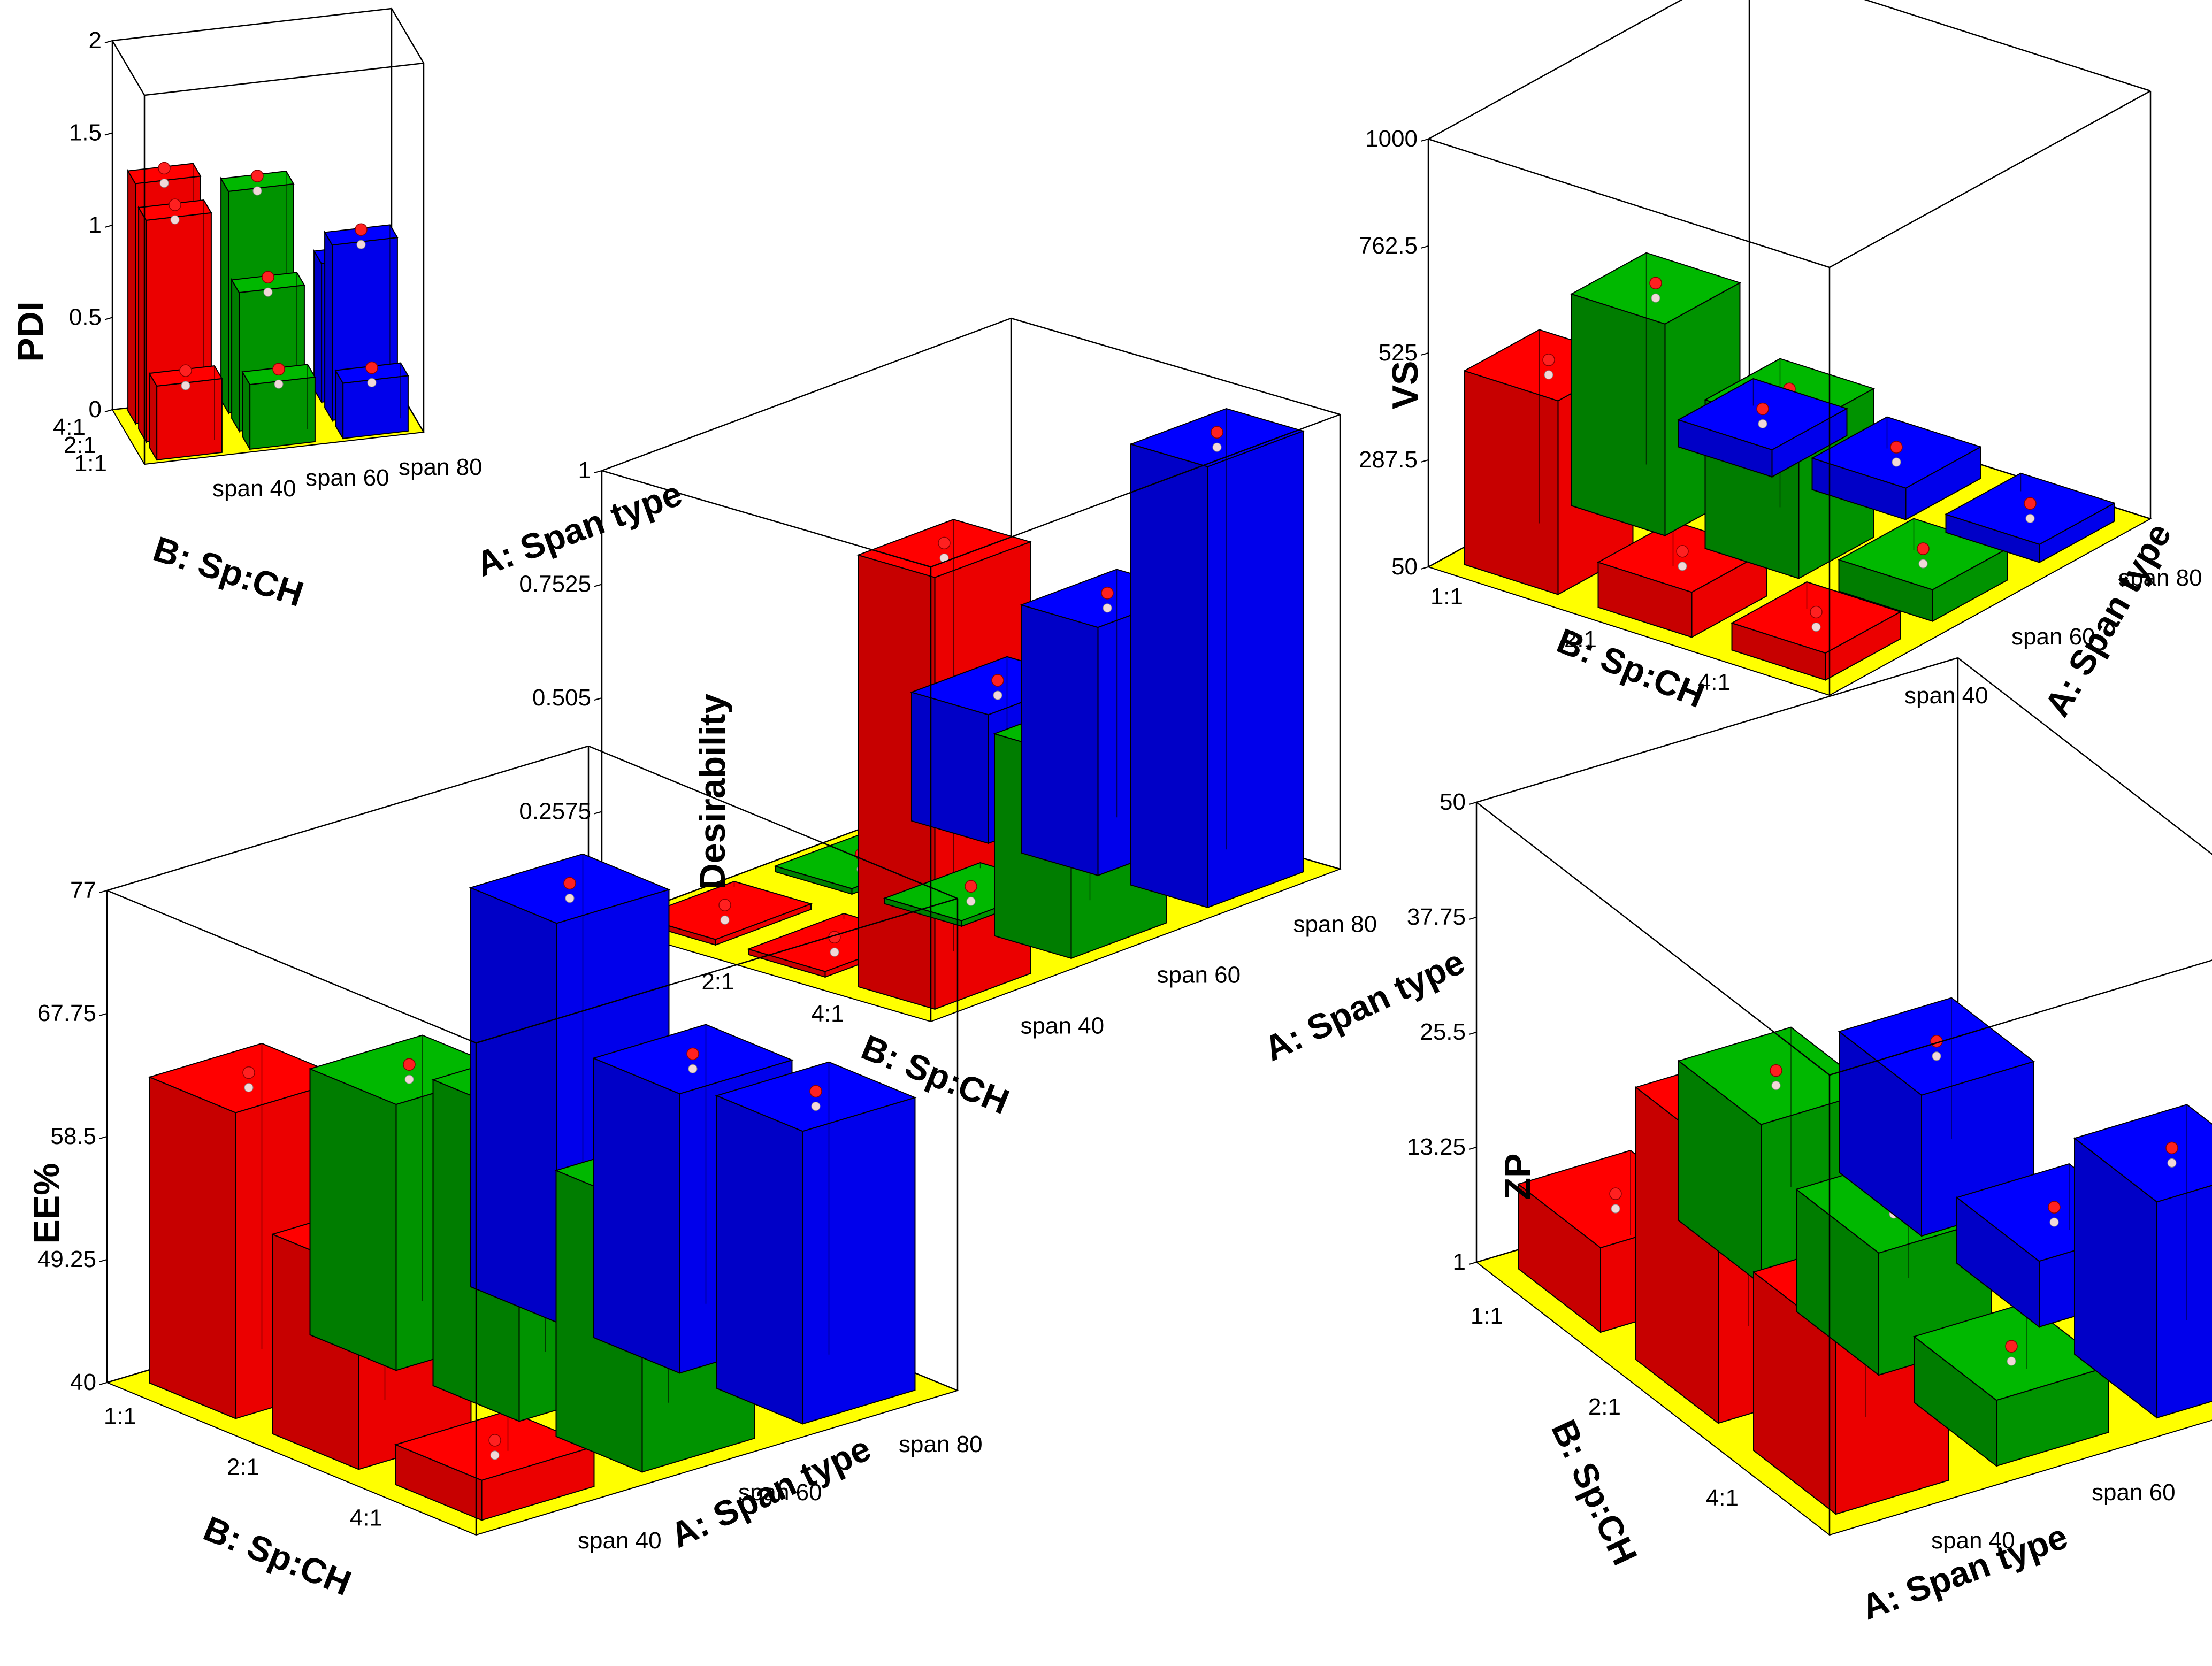  What do you see at coordinates (717, 982) in the screenshot?
I see `desirability-xcat-label: 2:1` at bounding box center [717, 982].